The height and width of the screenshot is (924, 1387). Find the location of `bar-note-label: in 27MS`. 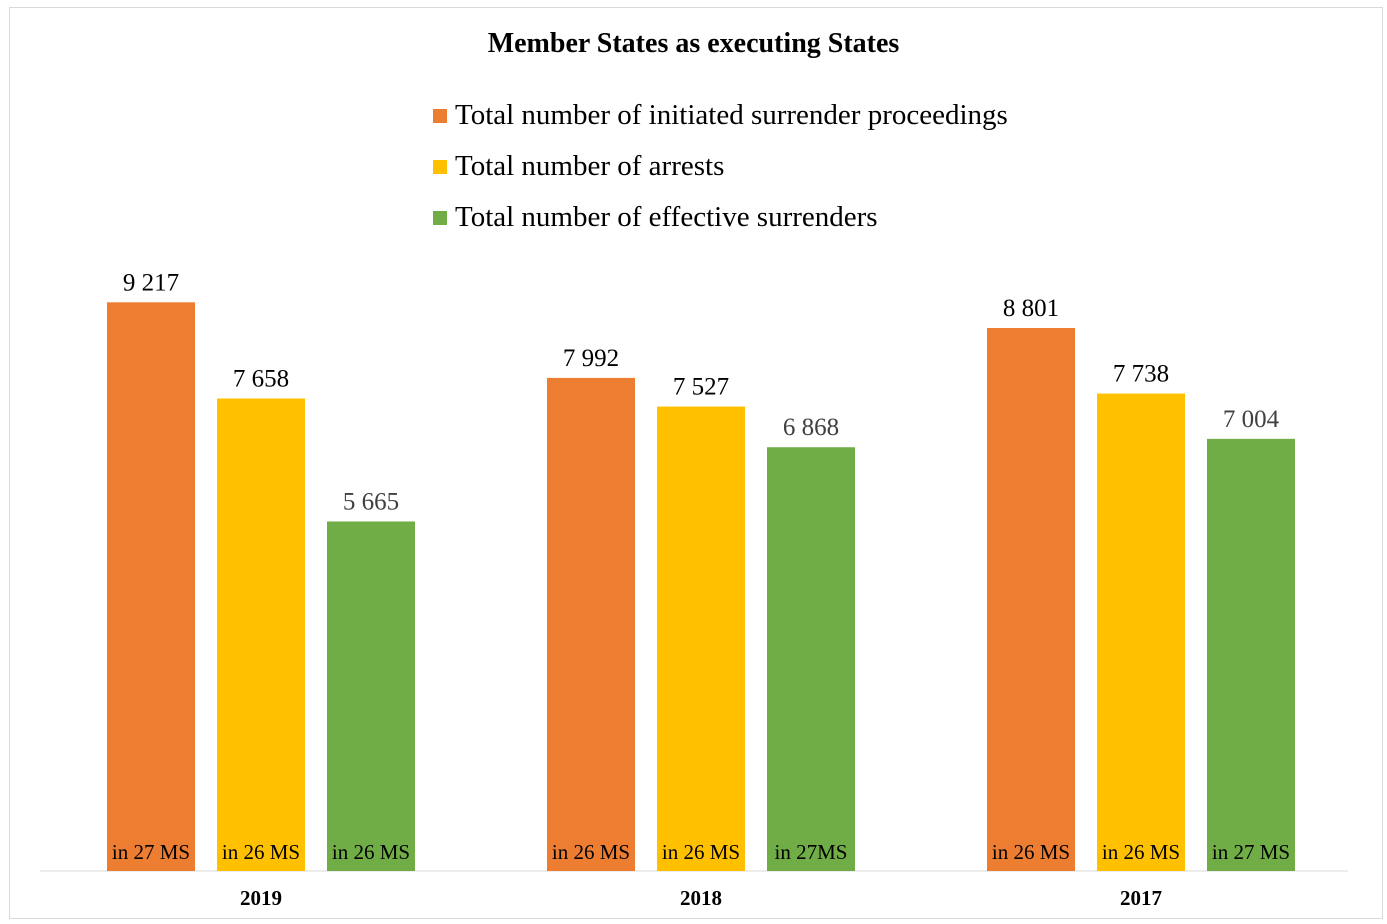

bar-note-label: in 27MS is located at coordinates (811, 852).